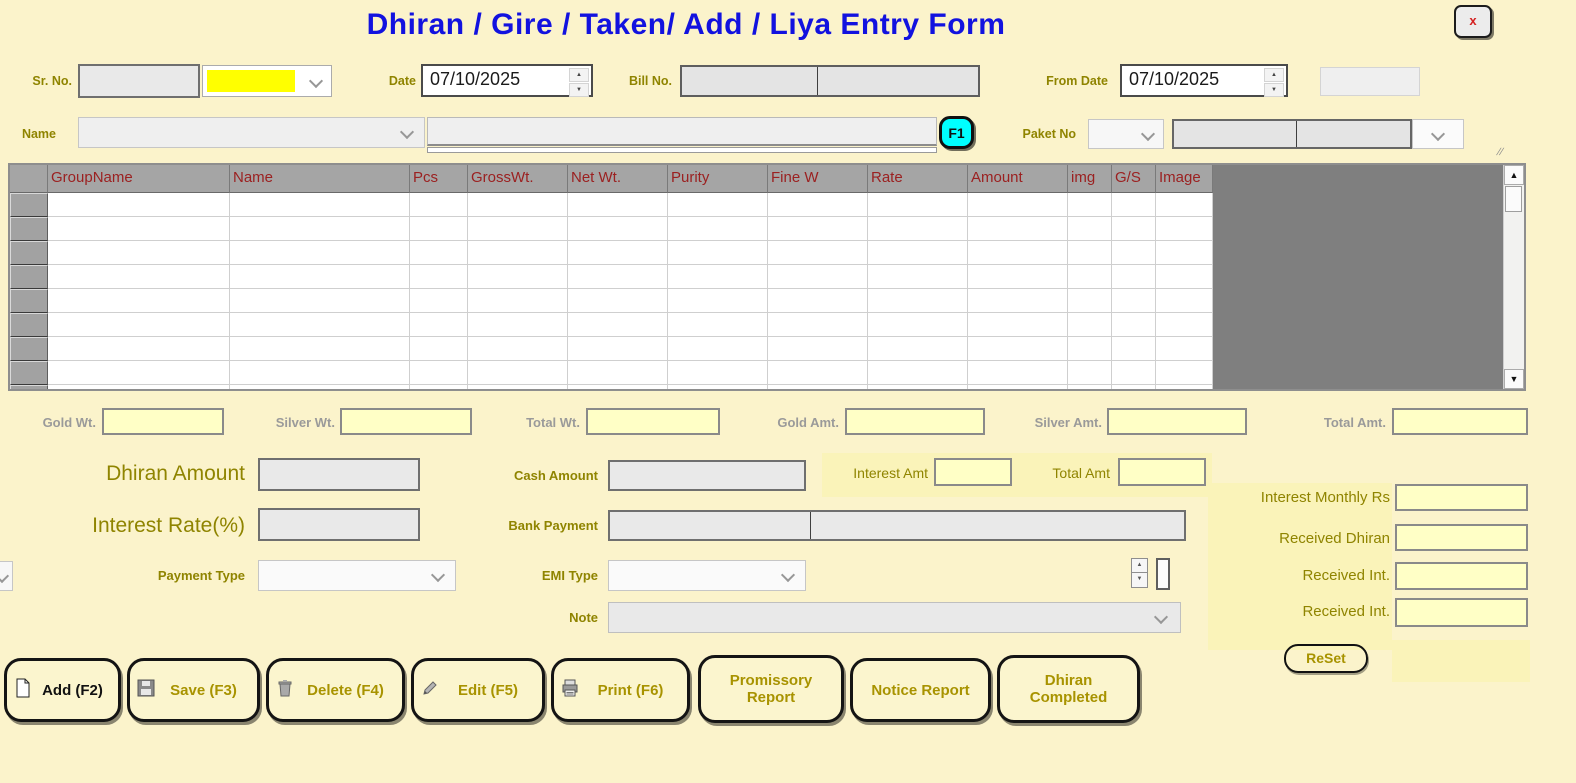 Image resolution: width=1576 pixels, height=783 pixels. What do you see at coordinates (579, 82) in the screenshot?
I see `date-spinner: ▲ ▼` at bounding box center [579, 82].